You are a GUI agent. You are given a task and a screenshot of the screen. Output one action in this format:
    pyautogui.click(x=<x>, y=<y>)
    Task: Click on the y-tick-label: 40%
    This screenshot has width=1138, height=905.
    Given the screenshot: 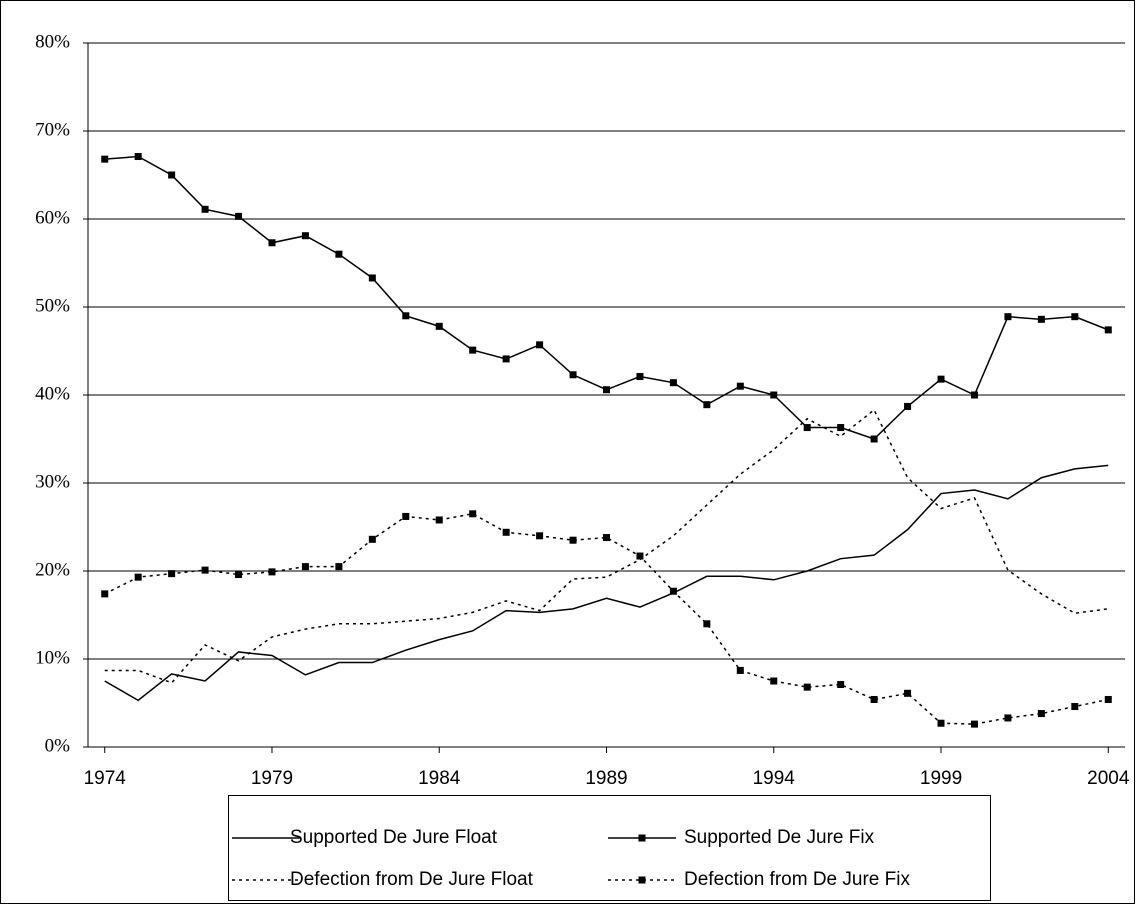 What is the action you would take?
    pyautogui.click(x=52, y=393)
    